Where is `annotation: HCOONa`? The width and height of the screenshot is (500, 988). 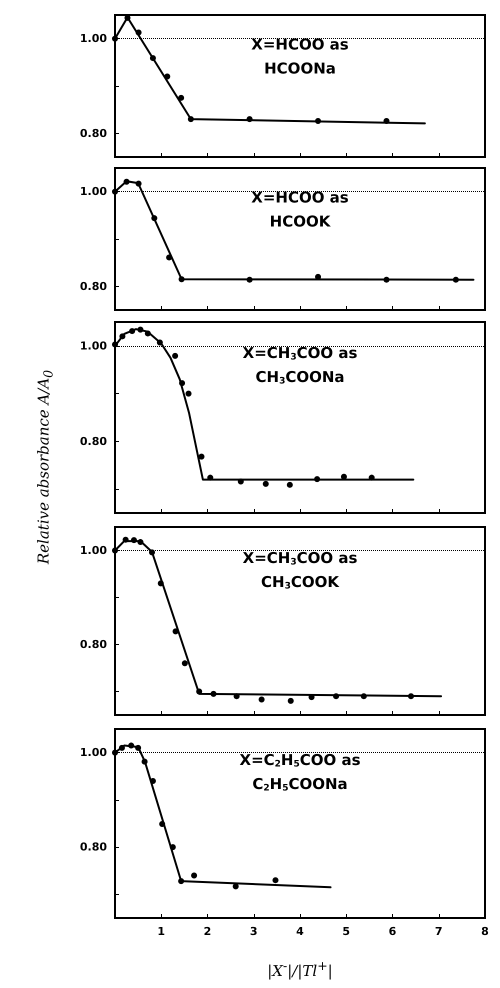
annotation: HCOONa is located at coordinates (300, 69).